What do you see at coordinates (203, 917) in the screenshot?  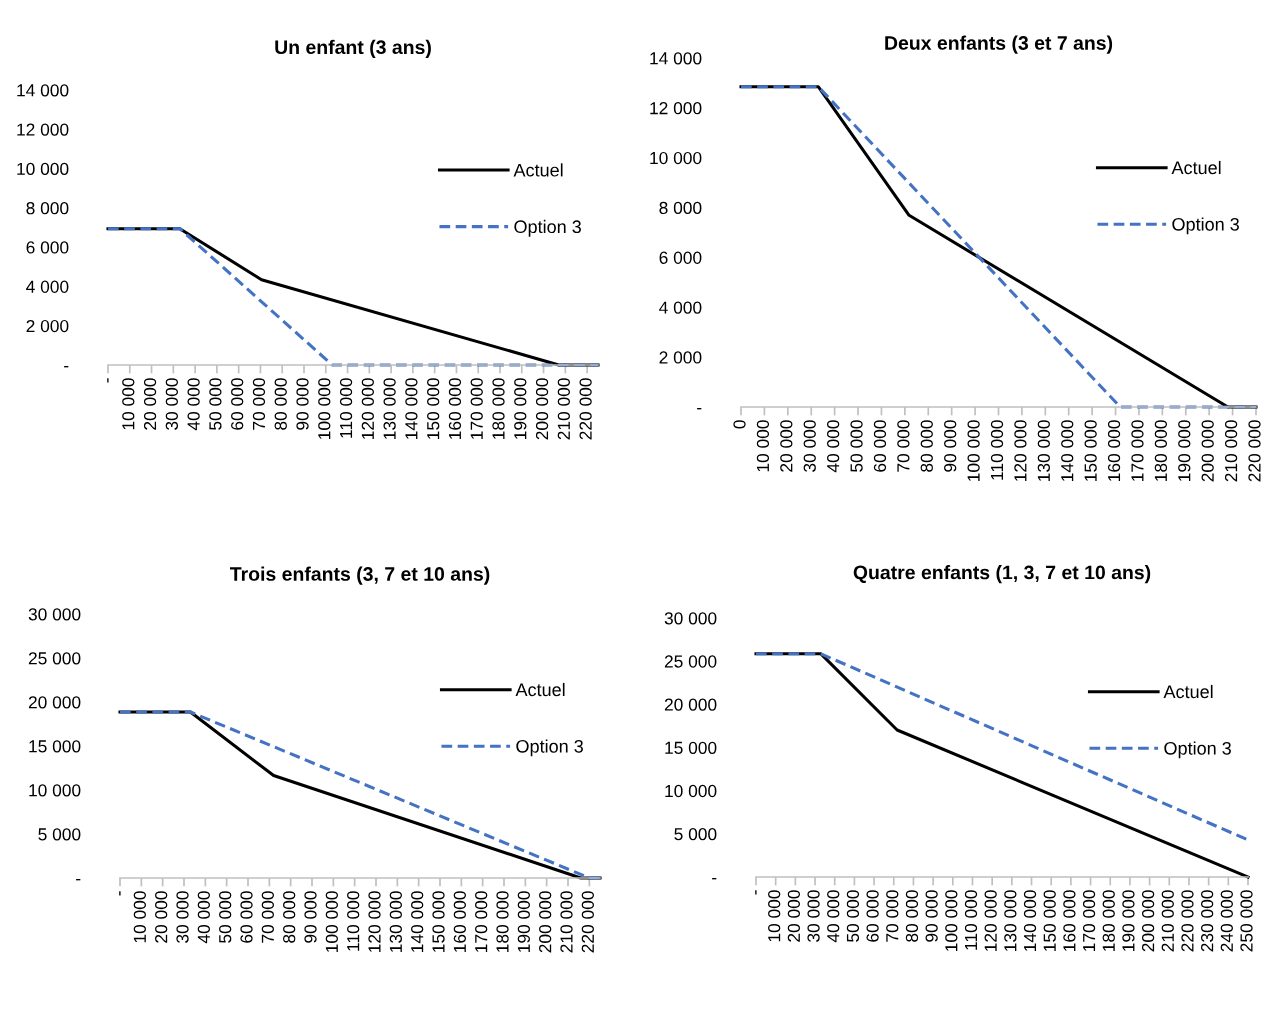 I see `x-tick-label: 40 000` at bounding box center [203, 917].